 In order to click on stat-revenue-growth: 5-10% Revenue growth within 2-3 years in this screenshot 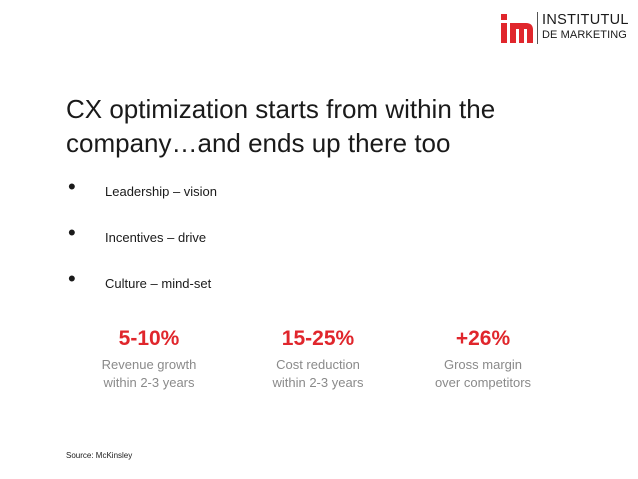, I will do `click(149, 359)`.